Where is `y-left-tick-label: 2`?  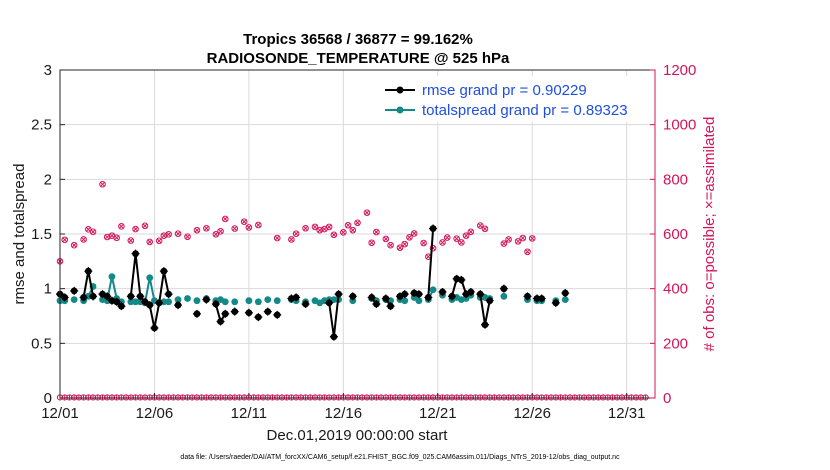
y-left-tick-label: 2 is located at coordinates (48, 179).